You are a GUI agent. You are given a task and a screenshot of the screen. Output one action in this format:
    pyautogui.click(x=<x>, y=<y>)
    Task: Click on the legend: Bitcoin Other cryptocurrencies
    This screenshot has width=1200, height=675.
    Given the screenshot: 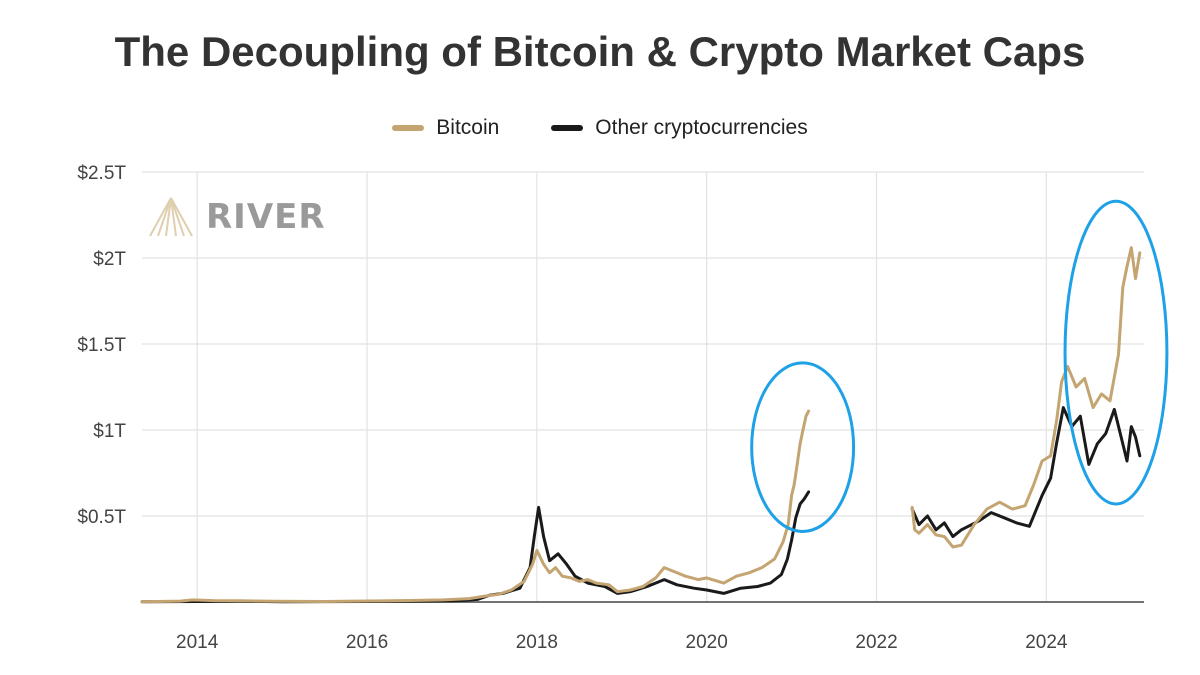 What is the action you would take?
    pyautogui.click(x=600, y=128)
    